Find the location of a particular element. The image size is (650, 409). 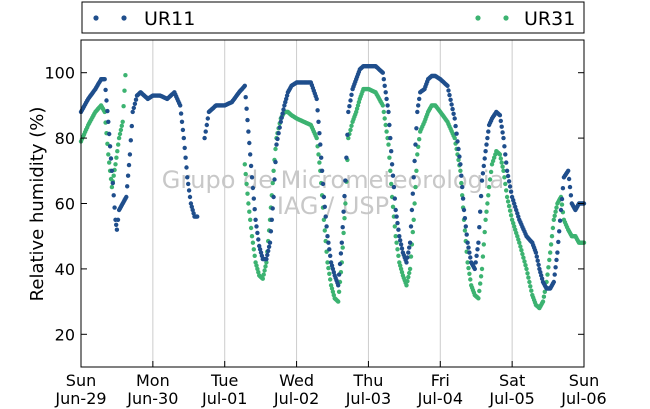

legend-box is located at coordinates (333, 17).